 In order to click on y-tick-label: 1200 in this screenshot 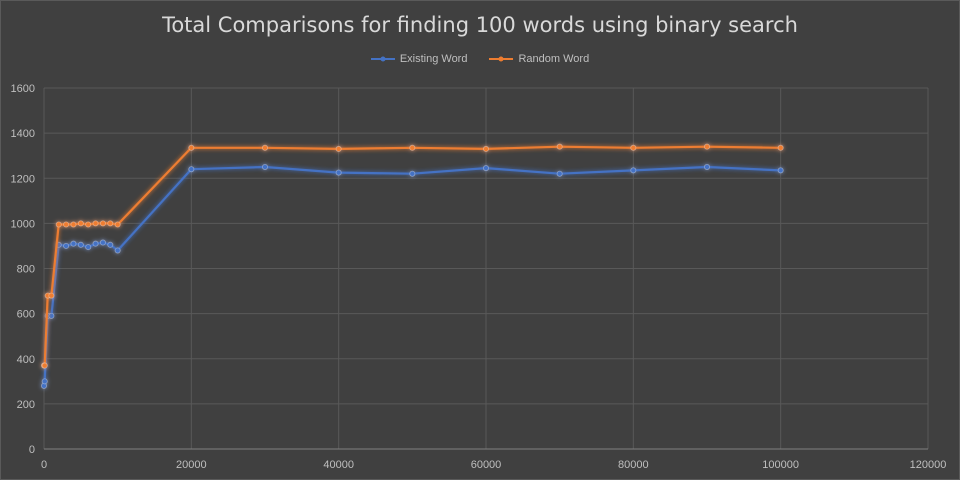, I will do `click(23, 179)`.